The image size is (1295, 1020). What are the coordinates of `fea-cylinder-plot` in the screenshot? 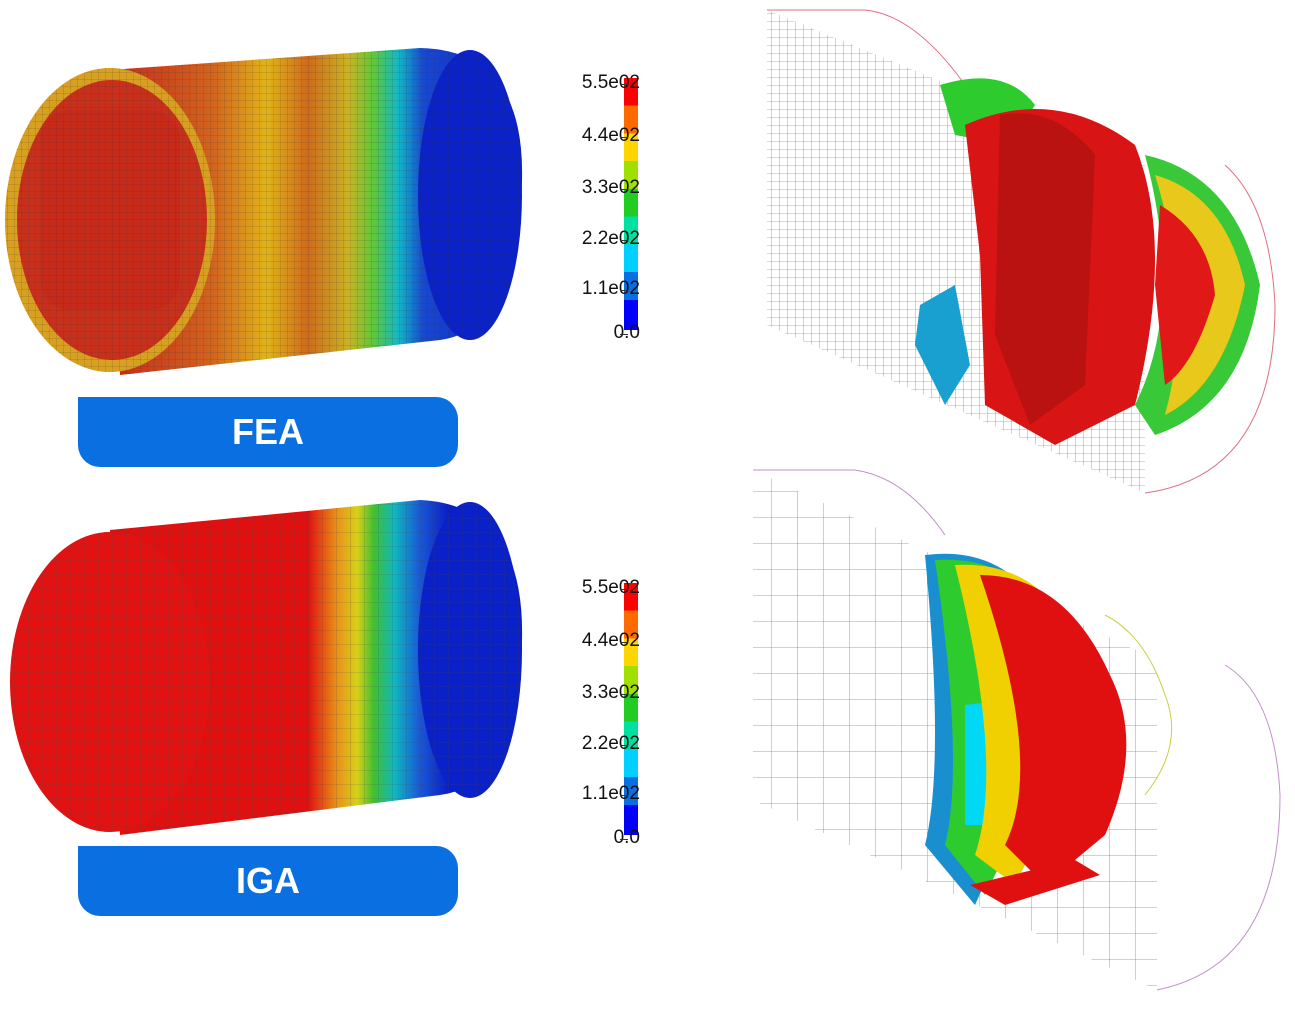 It's located at (264, 211).